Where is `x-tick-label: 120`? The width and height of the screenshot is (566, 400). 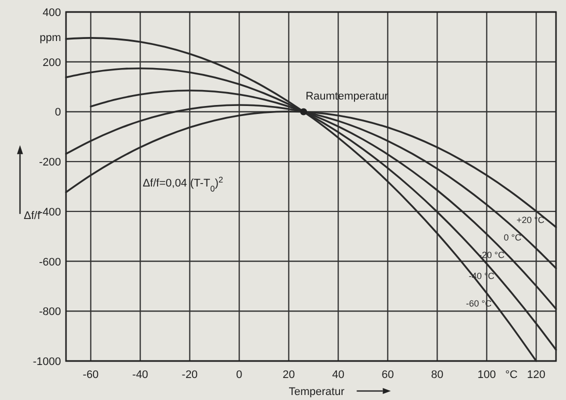 x-tick-label: 120 is located at coordinates (536, 375).